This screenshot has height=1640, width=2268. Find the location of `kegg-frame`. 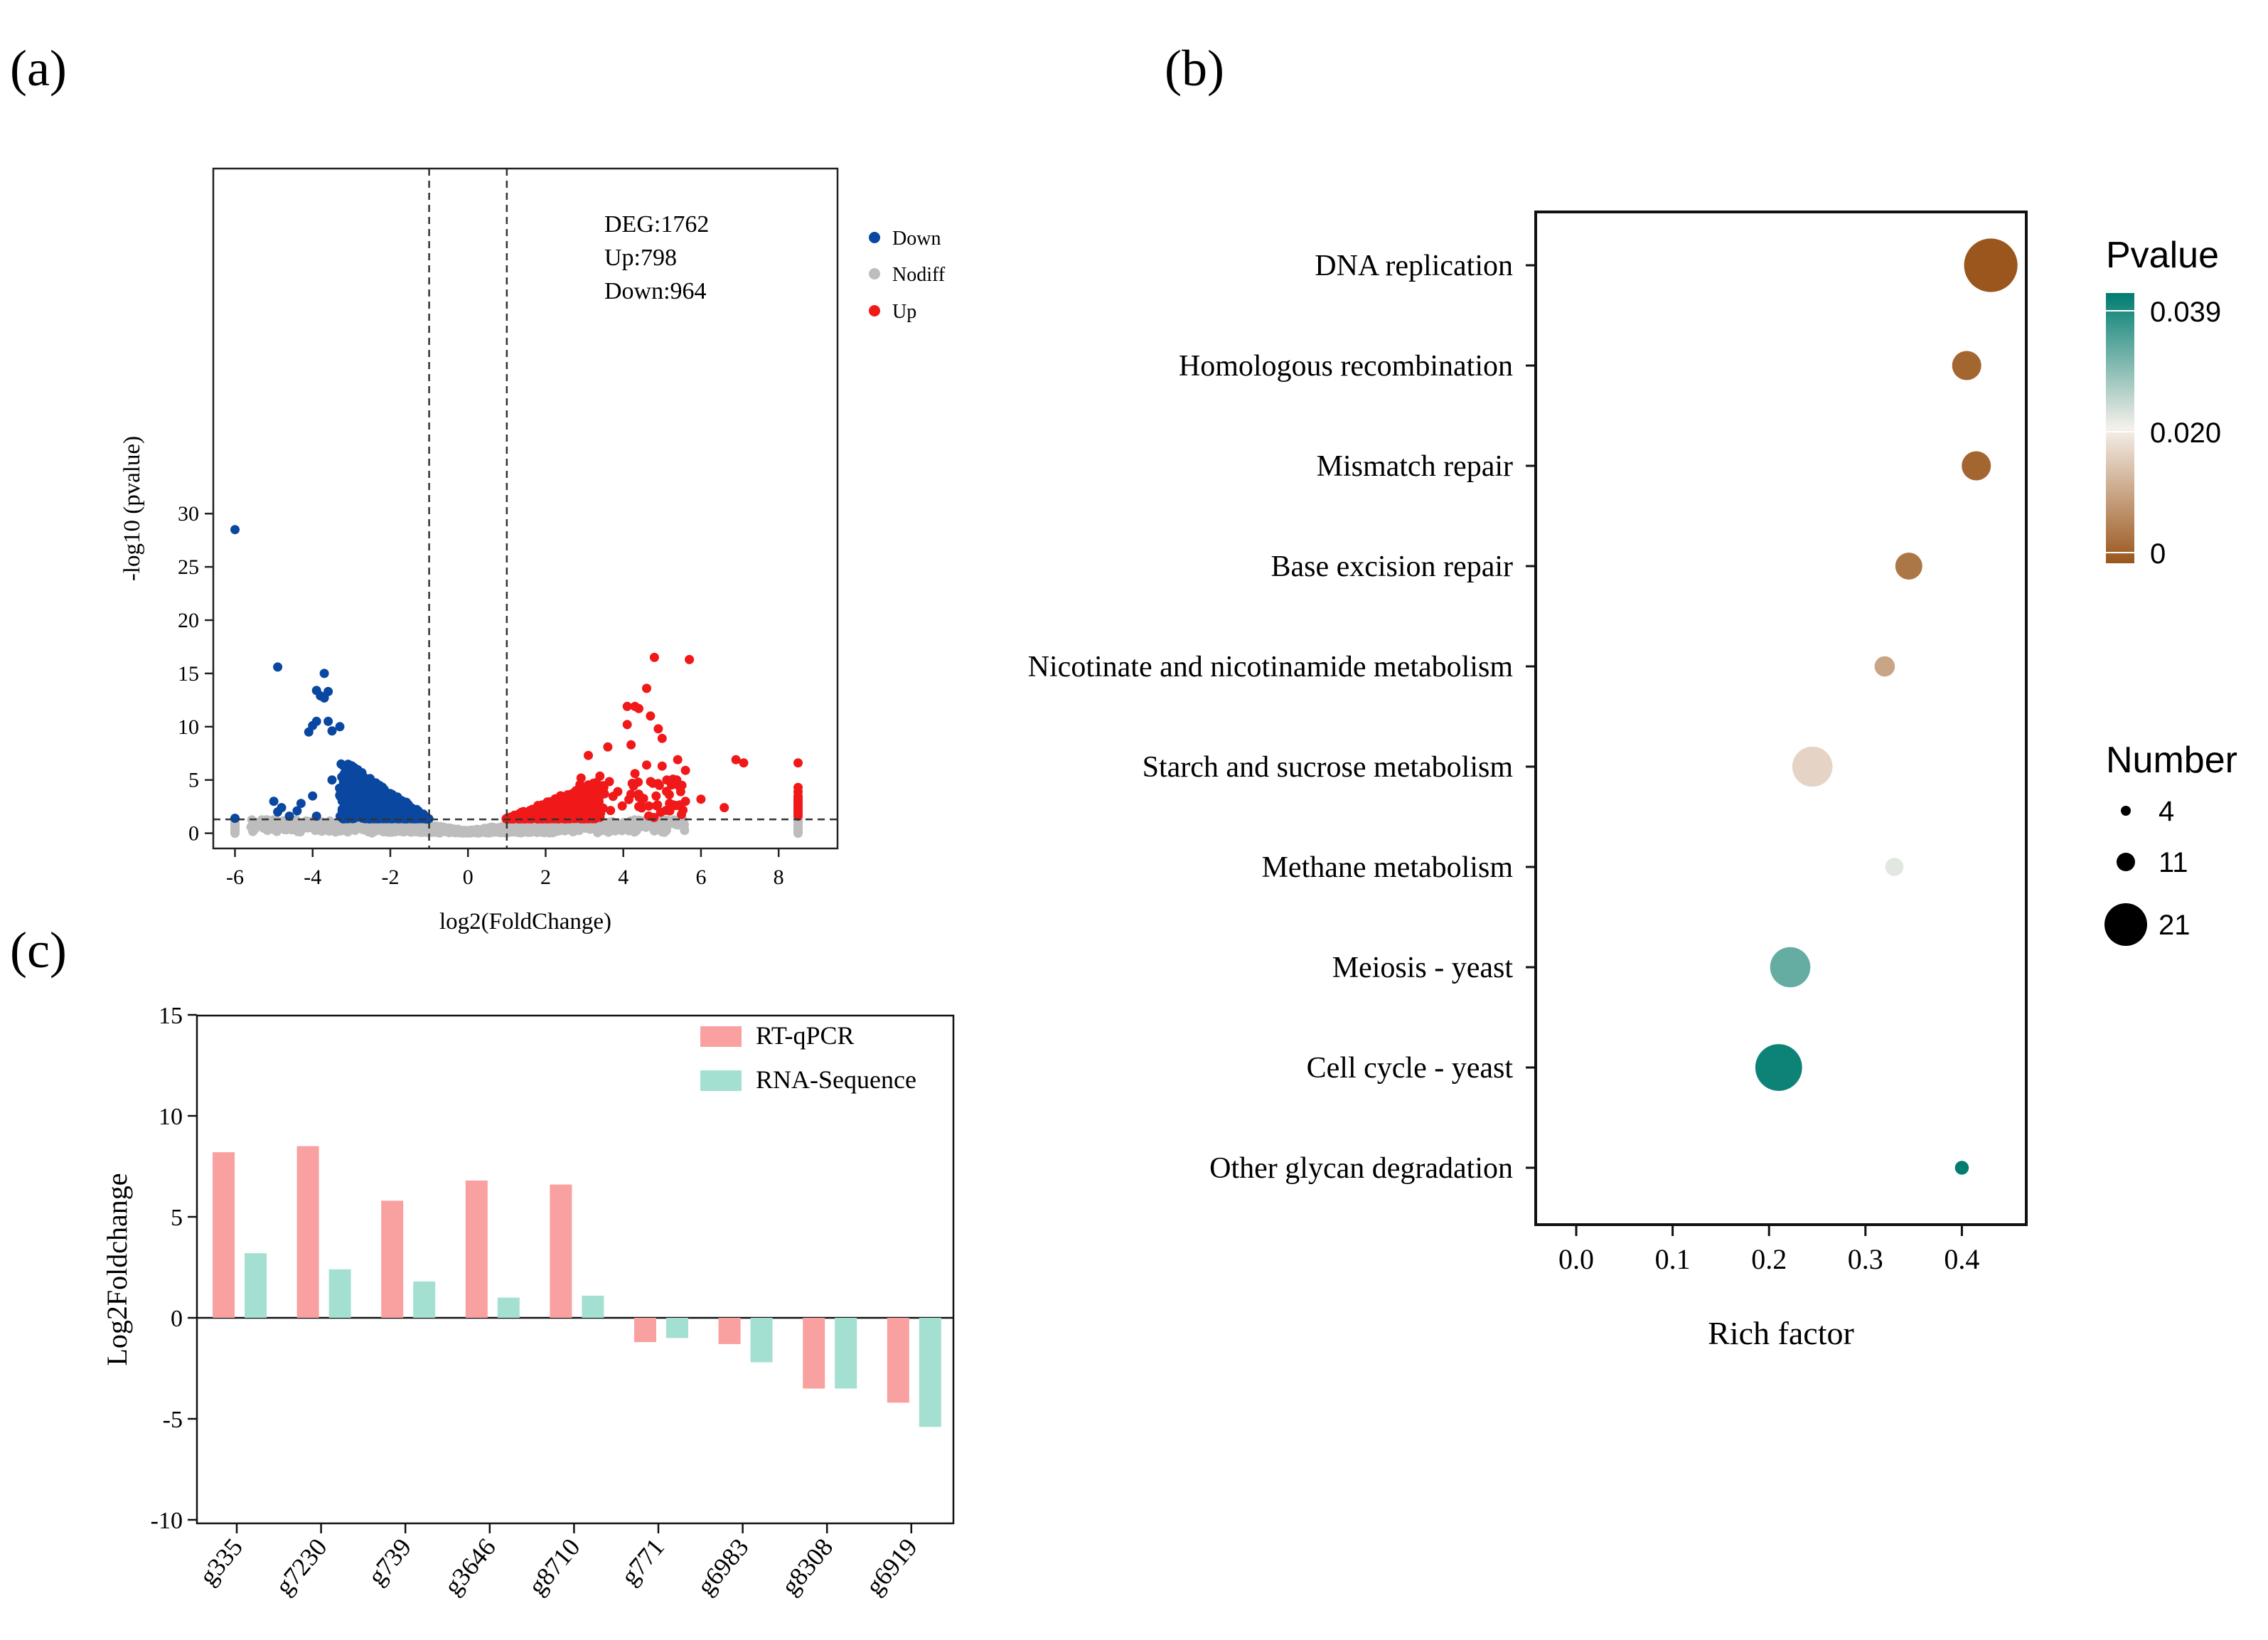

kegg-frame is located at coordinates (1781, 718).